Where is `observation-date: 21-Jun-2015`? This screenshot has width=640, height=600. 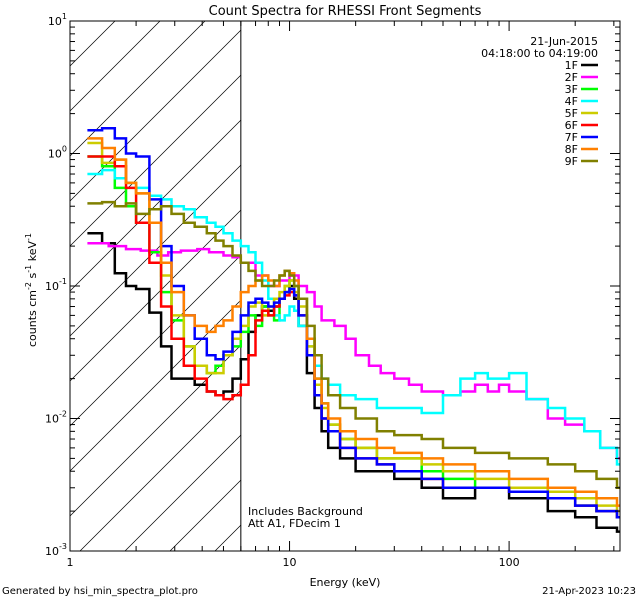
observation-date: 21-Jun-2015 is located at coordinates (564, 41).